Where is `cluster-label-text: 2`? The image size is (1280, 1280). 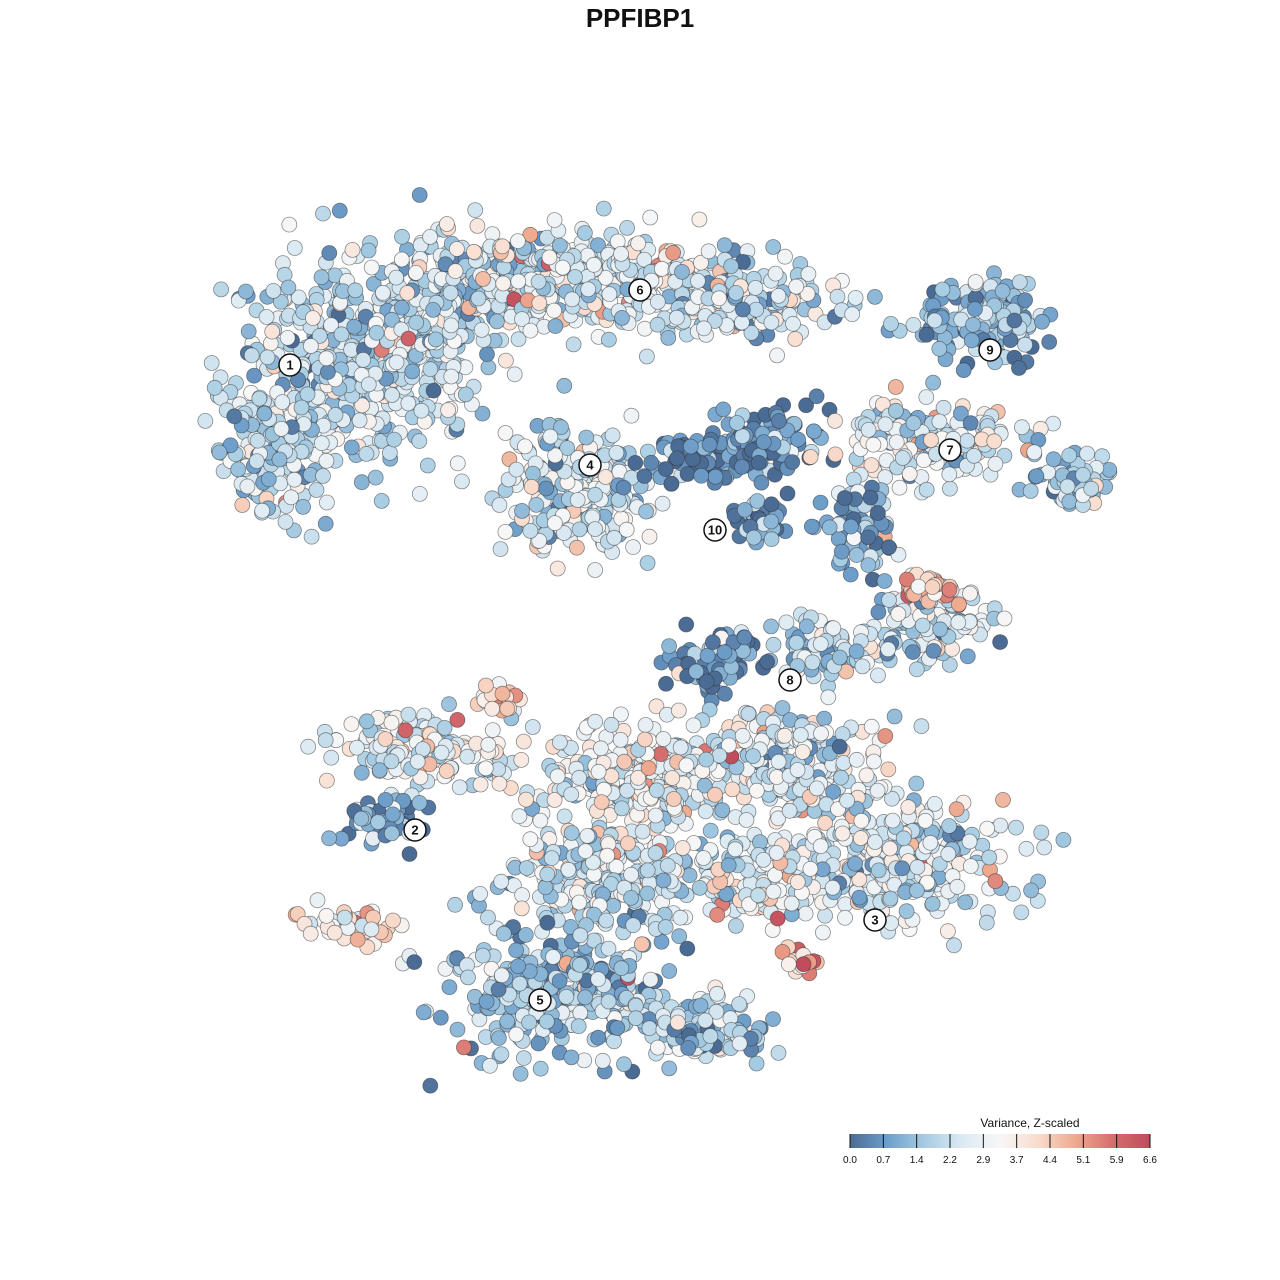 cluster-label-text: 2 is located at coordinates (414, 830).